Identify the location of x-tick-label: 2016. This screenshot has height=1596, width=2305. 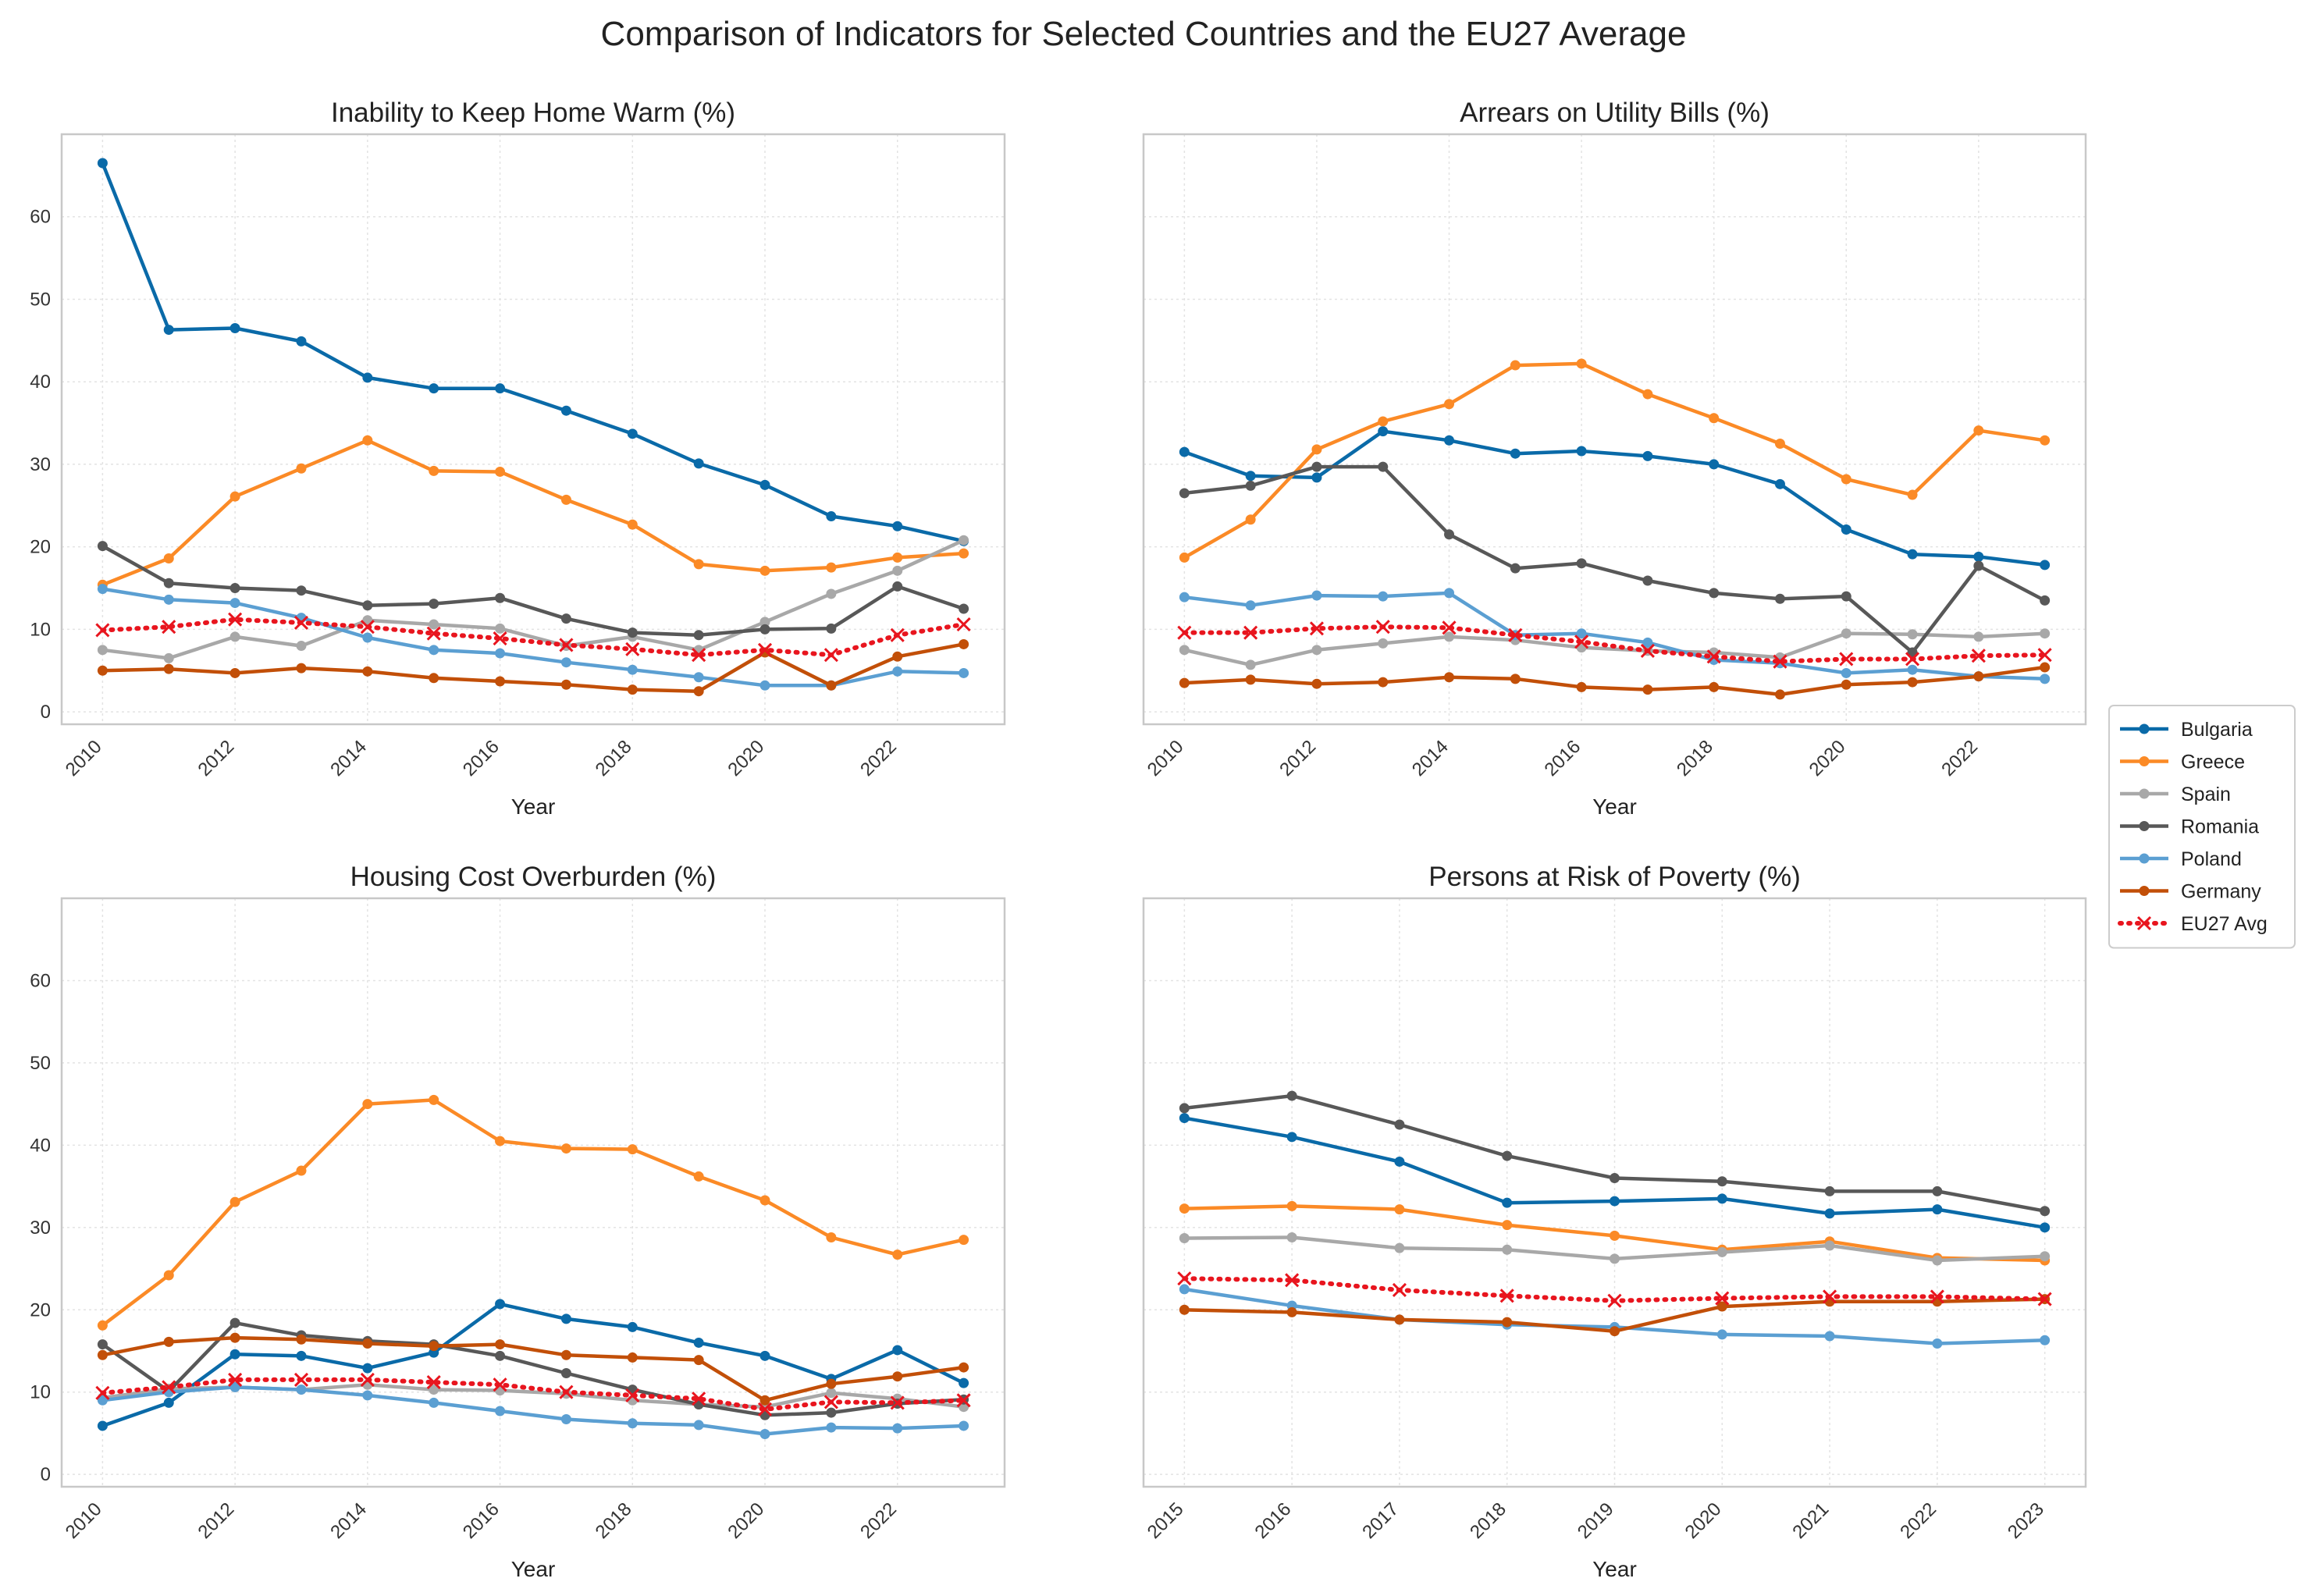
(481, 1520).